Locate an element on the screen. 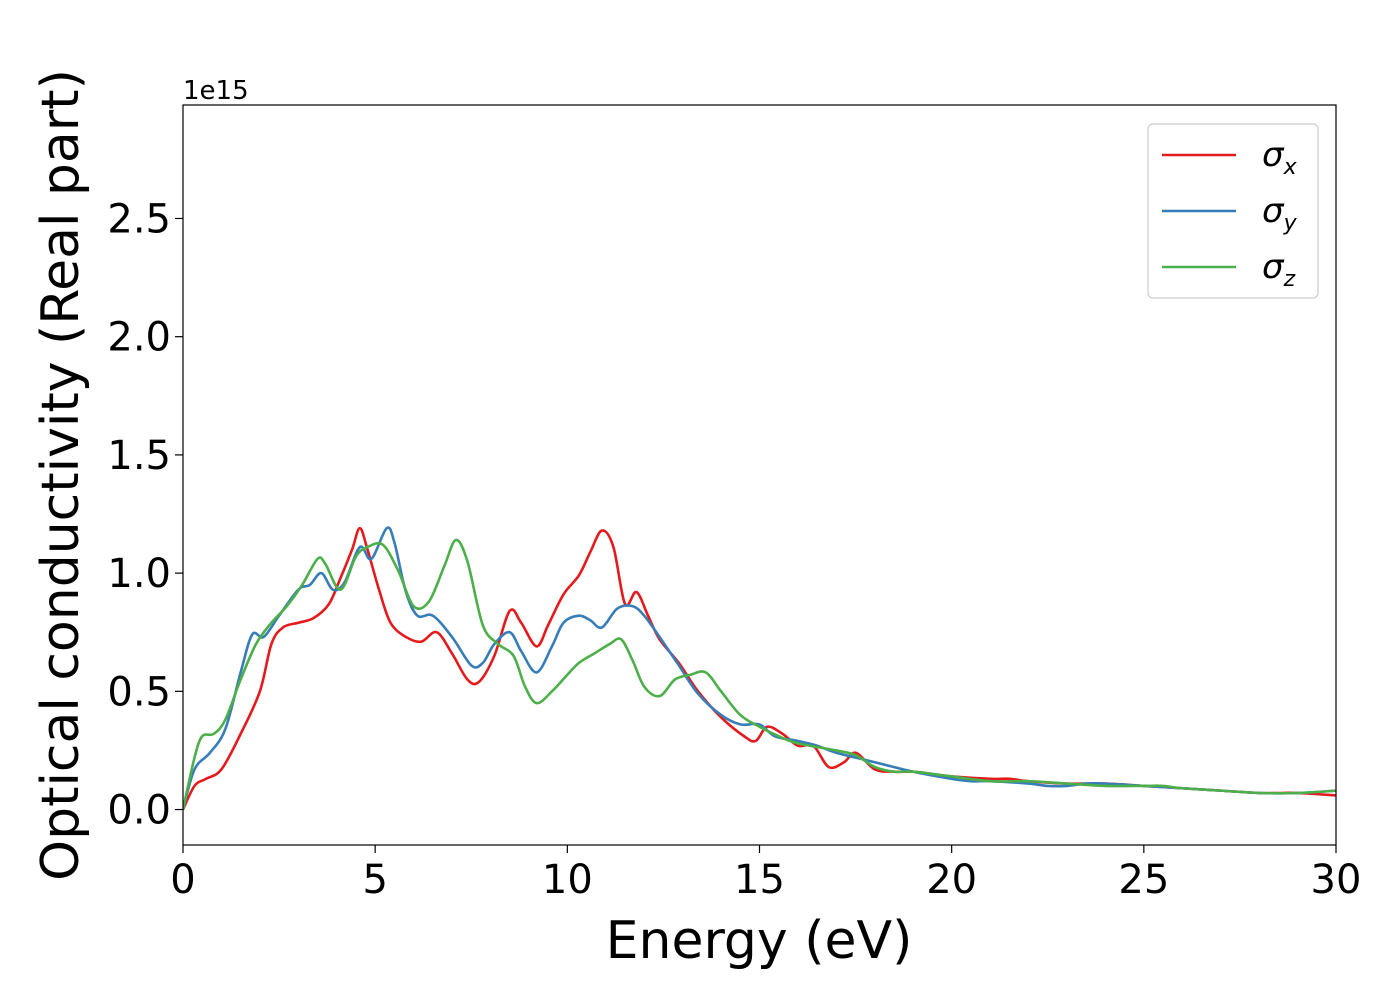 Image resolution: width=1400 pixels, height=1000 pixels. x-tick-label: 5 is located at coordinates (374, 880).